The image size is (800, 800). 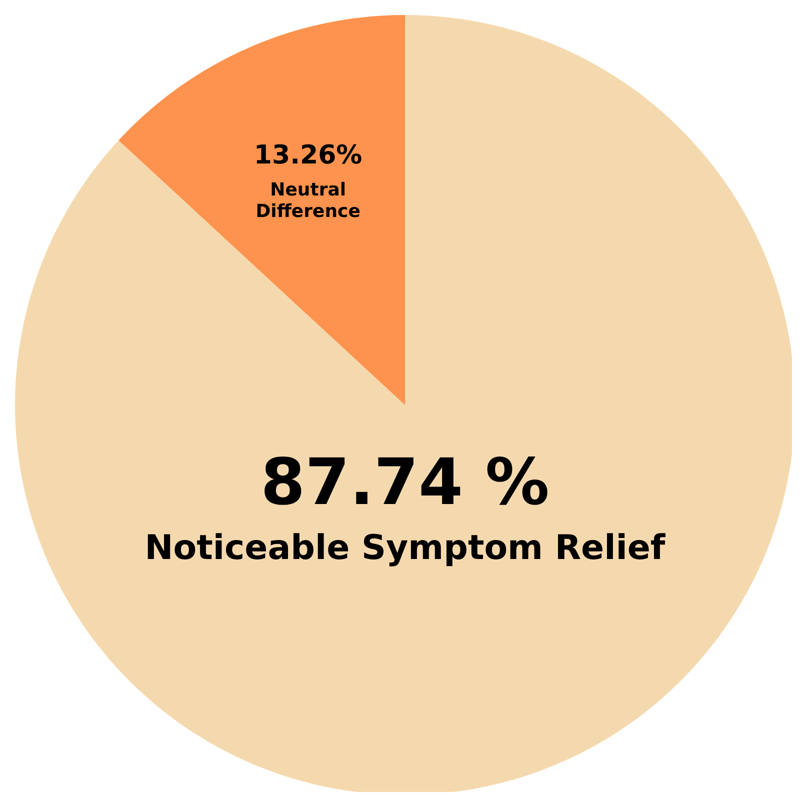 What do you see at coordinates (308, 155) in the screenshot?
I see `data-label: 13.26%` at bounding box center [308, 155].